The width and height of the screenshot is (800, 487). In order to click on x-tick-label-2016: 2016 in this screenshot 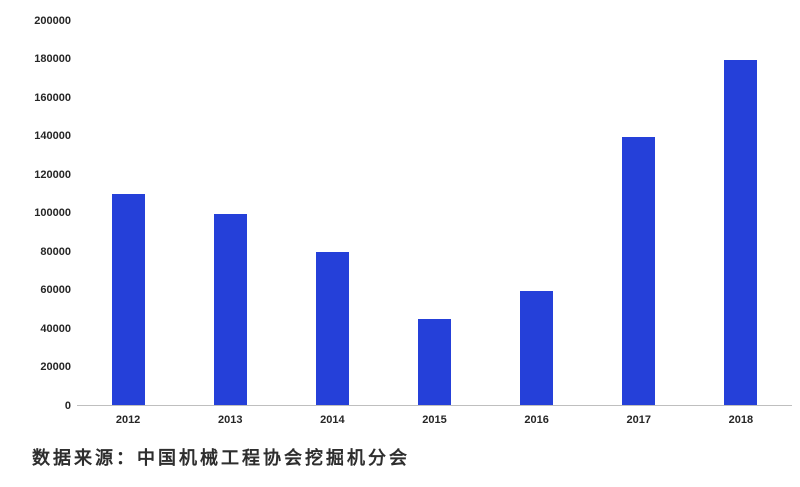, I will do `click(536, 420)`.